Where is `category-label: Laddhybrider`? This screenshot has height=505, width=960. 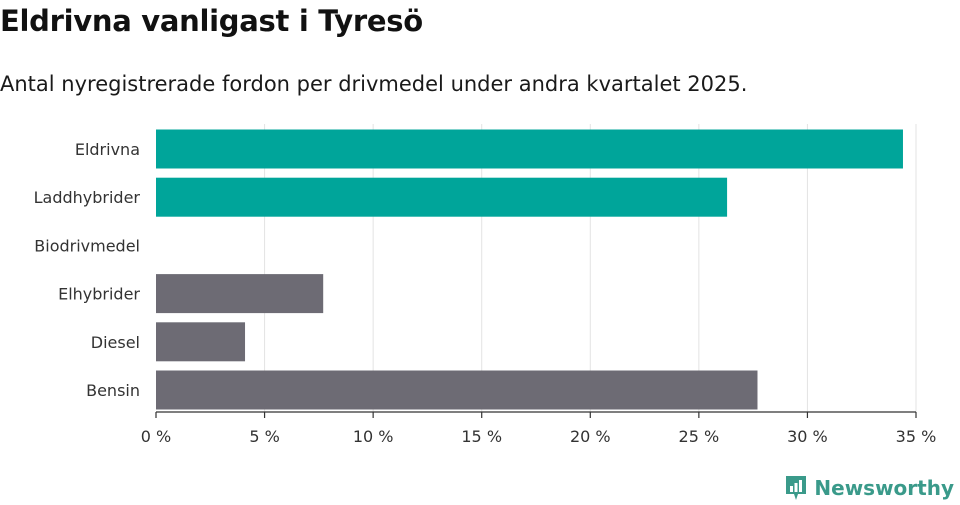 category-label: Laddhybrider is located at coordinates (87, 197).